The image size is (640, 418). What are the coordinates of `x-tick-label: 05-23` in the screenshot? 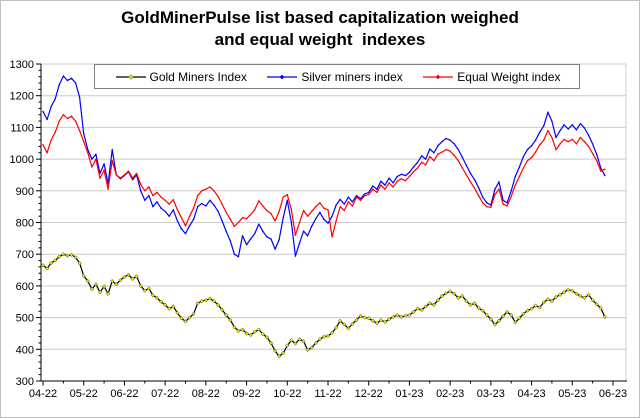 It's located at (572, 394).